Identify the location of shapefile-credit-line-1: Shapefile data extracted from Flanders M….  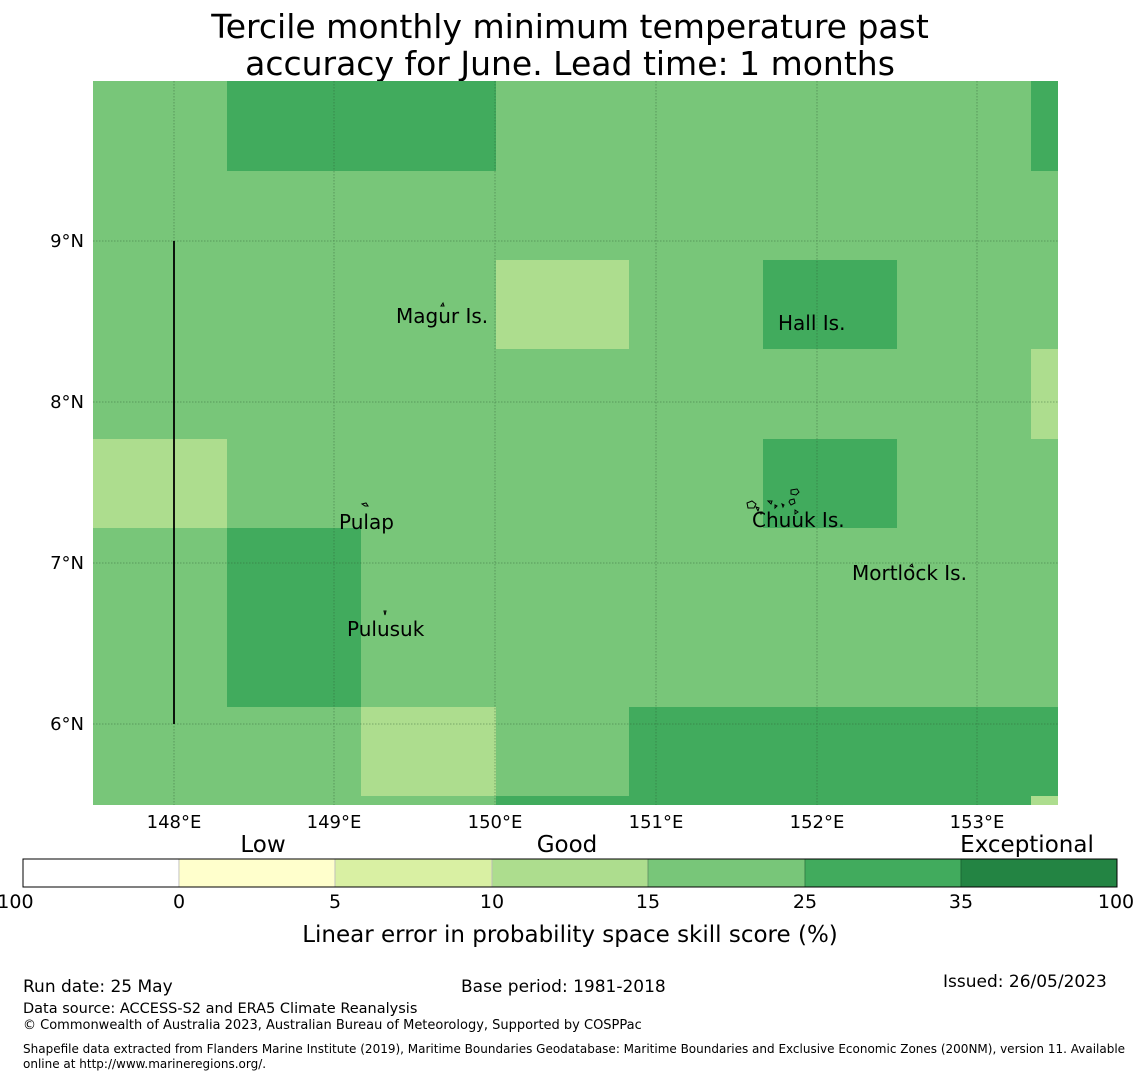
(574, 1049).